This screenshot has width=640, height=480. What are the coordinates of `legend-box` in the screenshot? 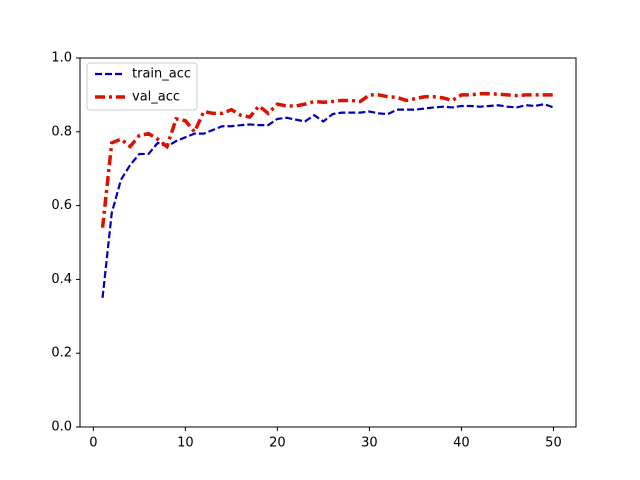 It's located at (142, 86).